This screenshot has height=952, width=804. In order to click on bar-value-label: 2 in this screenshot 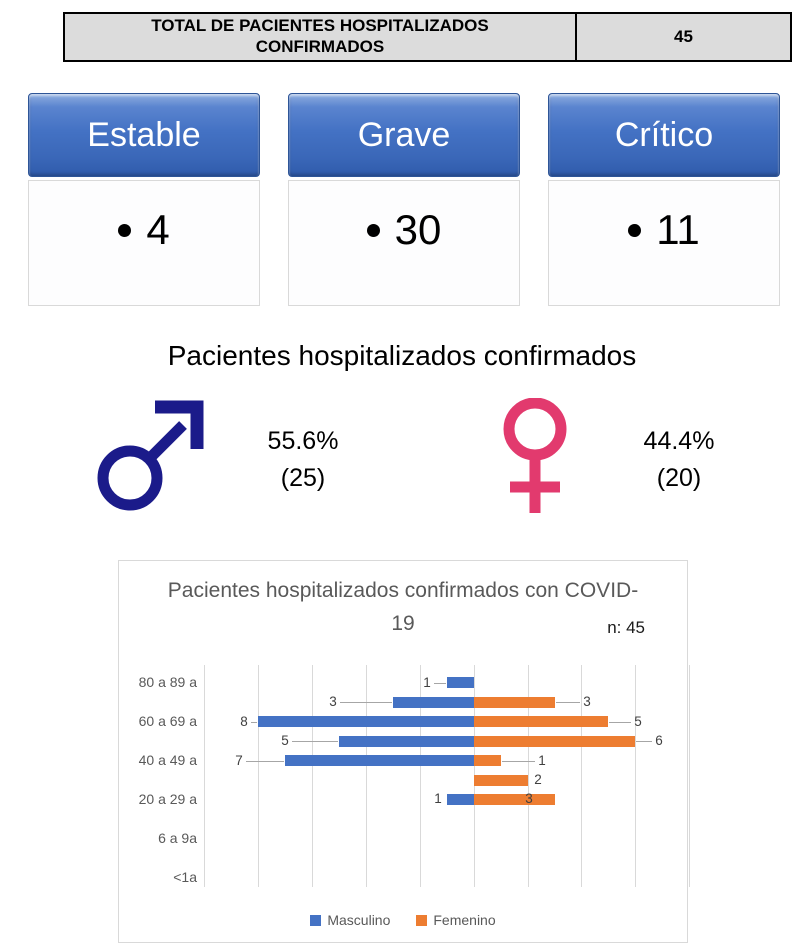, I will do `click(538, 779)`.